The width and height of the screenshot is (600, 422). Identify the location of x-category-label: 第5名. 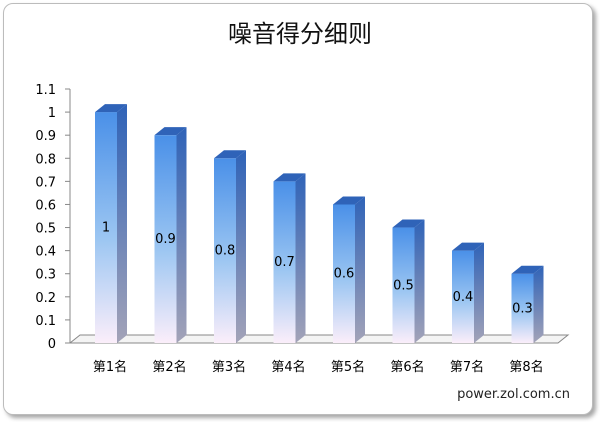
(348, 367).